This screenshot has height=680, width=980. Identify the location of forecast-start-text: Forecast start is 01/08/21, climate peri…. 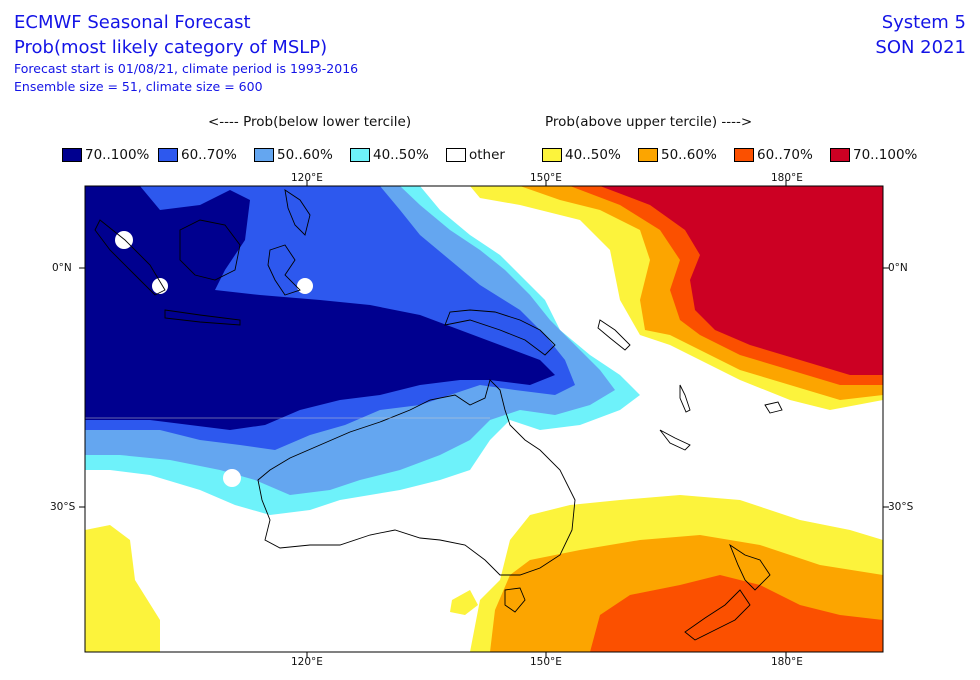
(186, 68).